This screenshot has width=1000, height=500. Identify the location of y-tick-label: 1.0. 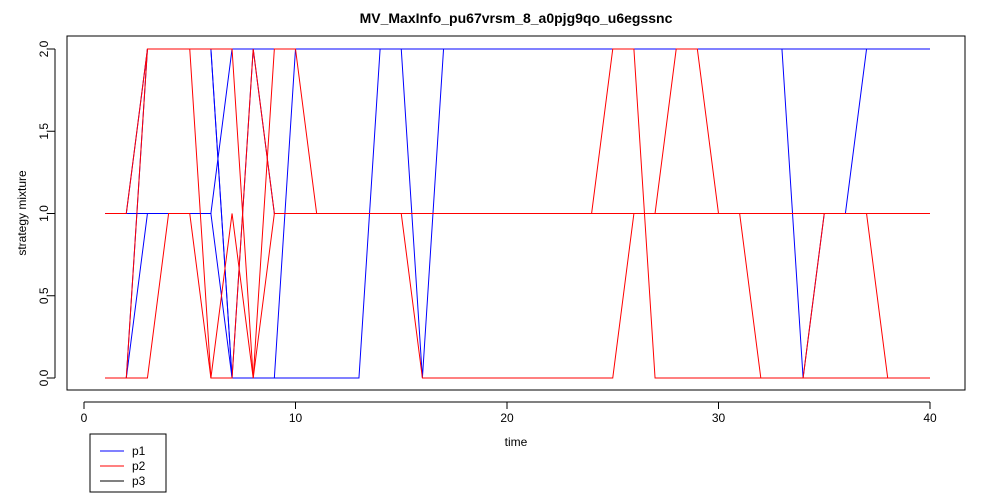
(44, 213).